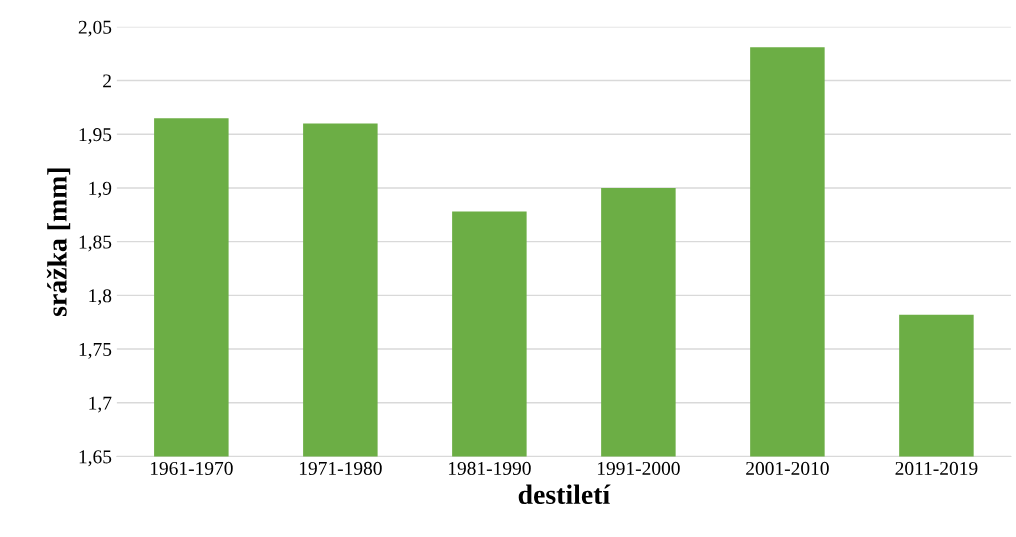 The image size is (1016, 537). Describe the element at coordinates (936, 468) in the screenshot. I see `x-tick-label: 2011-2019` at that location.